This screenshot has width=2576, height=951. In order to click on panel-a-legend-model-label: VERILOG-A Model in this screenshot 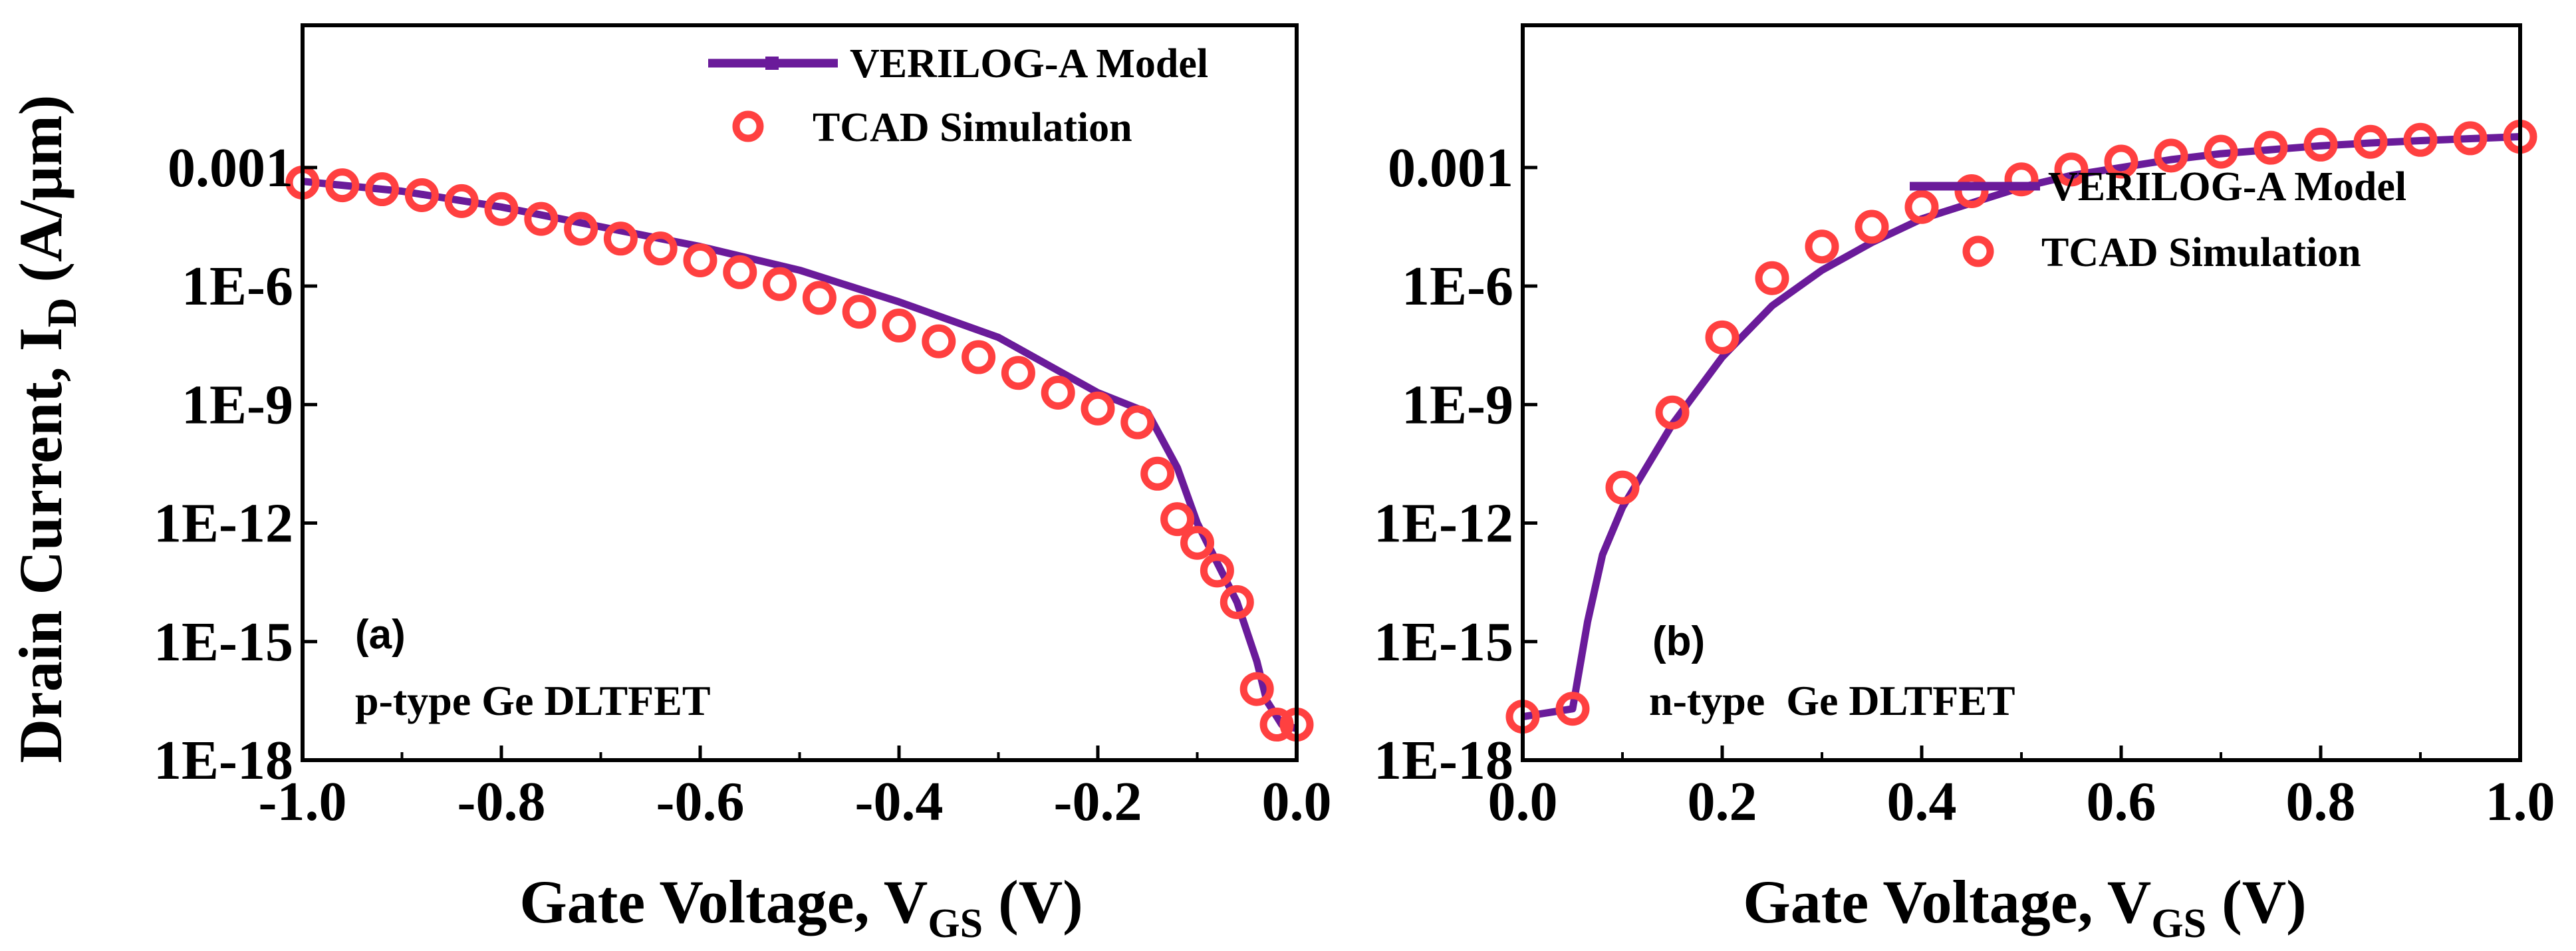, I will do `click(1029, 63)`.